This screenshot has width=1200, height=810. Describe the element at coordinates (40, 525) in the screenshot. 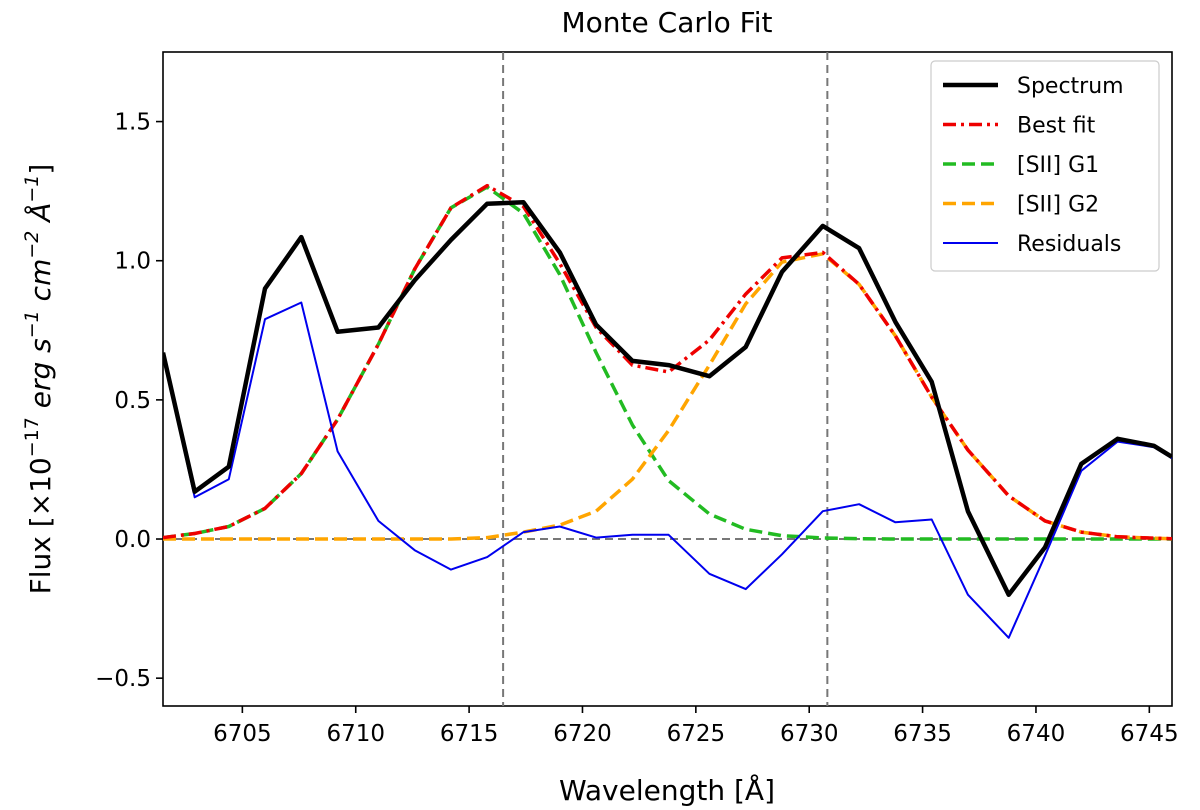

I see `y-label-prefix: Flux [×10` at that location.